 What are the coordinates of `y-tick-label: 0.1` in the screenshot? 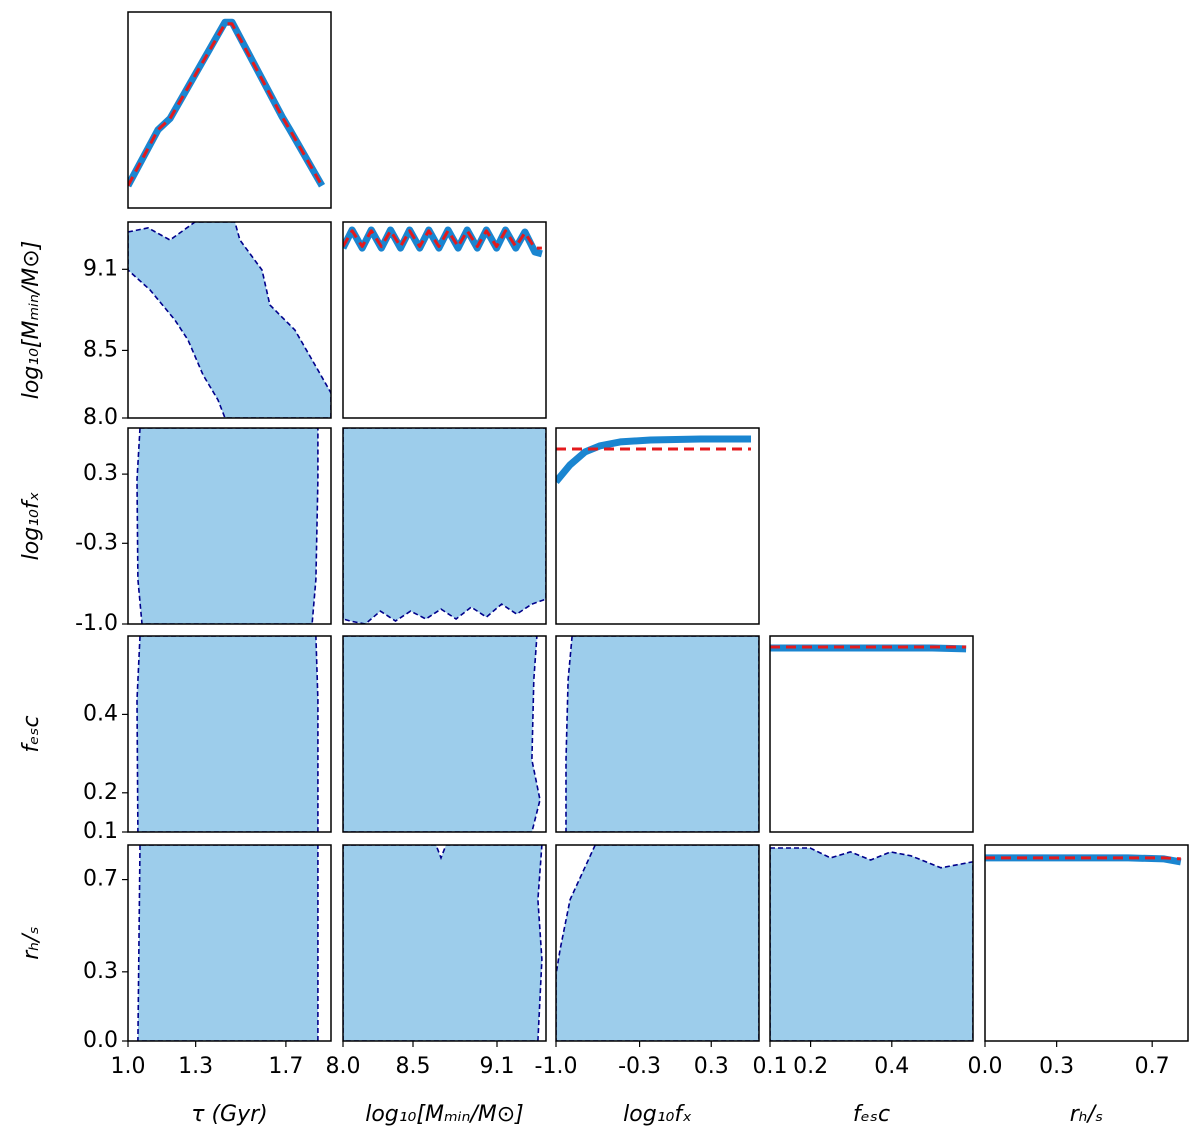 It's located at (100, 831).